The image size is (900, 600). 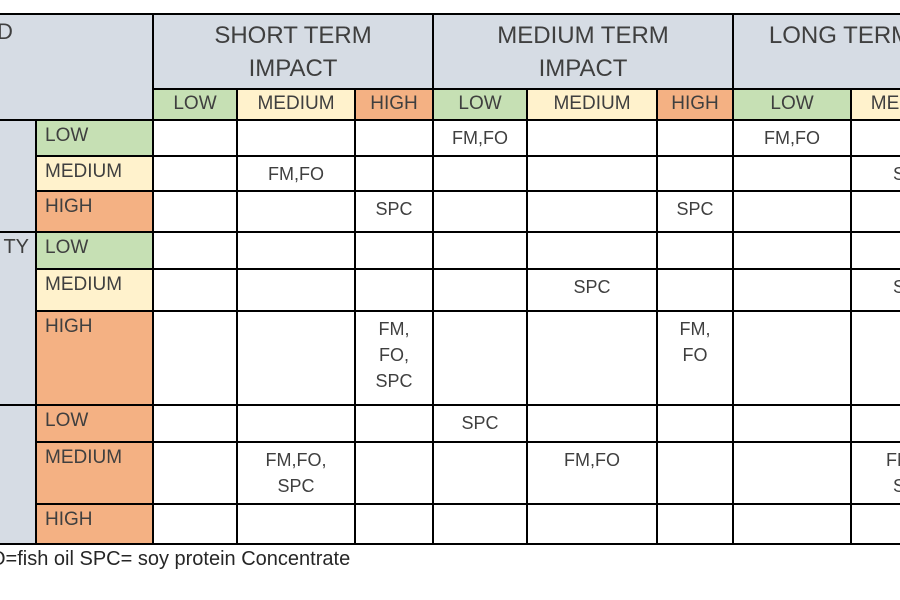 I want to click on impact-level-header-short-term: LOW, so click(x=195, y=104).